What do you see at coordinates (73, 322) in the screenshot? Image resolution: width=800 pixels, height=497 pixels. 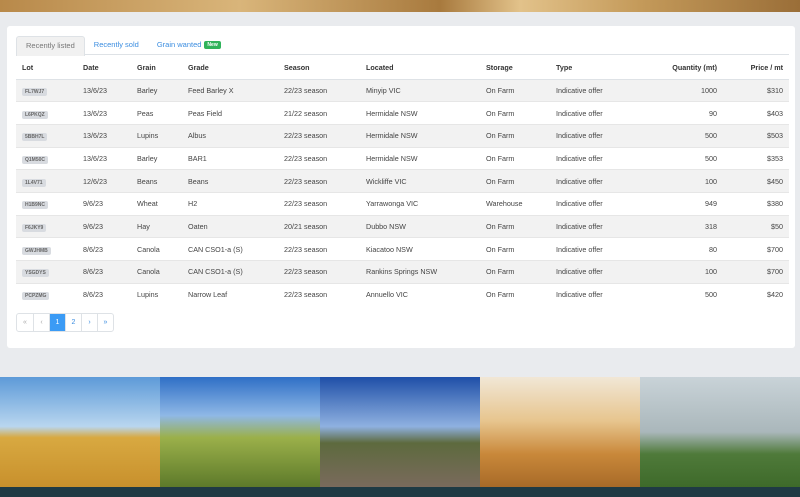 I see `page-2-button: 2` at bounding box center [73, 322].